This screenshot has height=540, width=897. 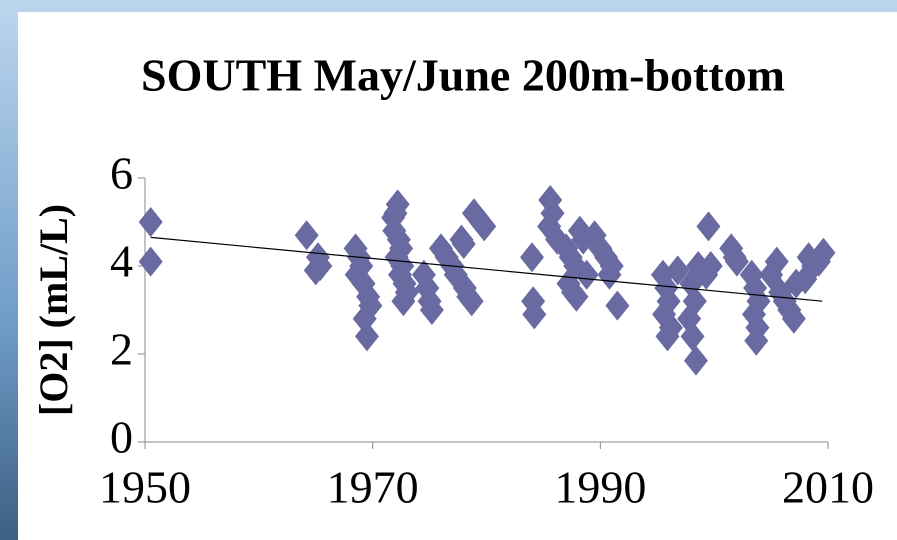 I want to click on y-tick-label: 4, so click(x=121, y=261).